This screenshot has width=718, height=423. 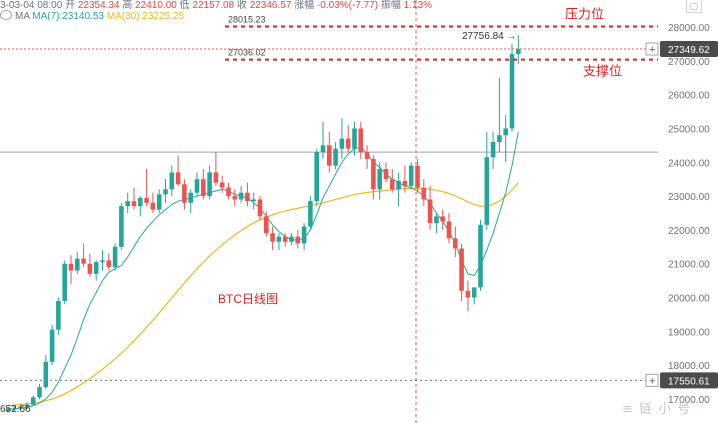 I want to click on y-tick-label: 21000.00, so click(x=689, y=265).